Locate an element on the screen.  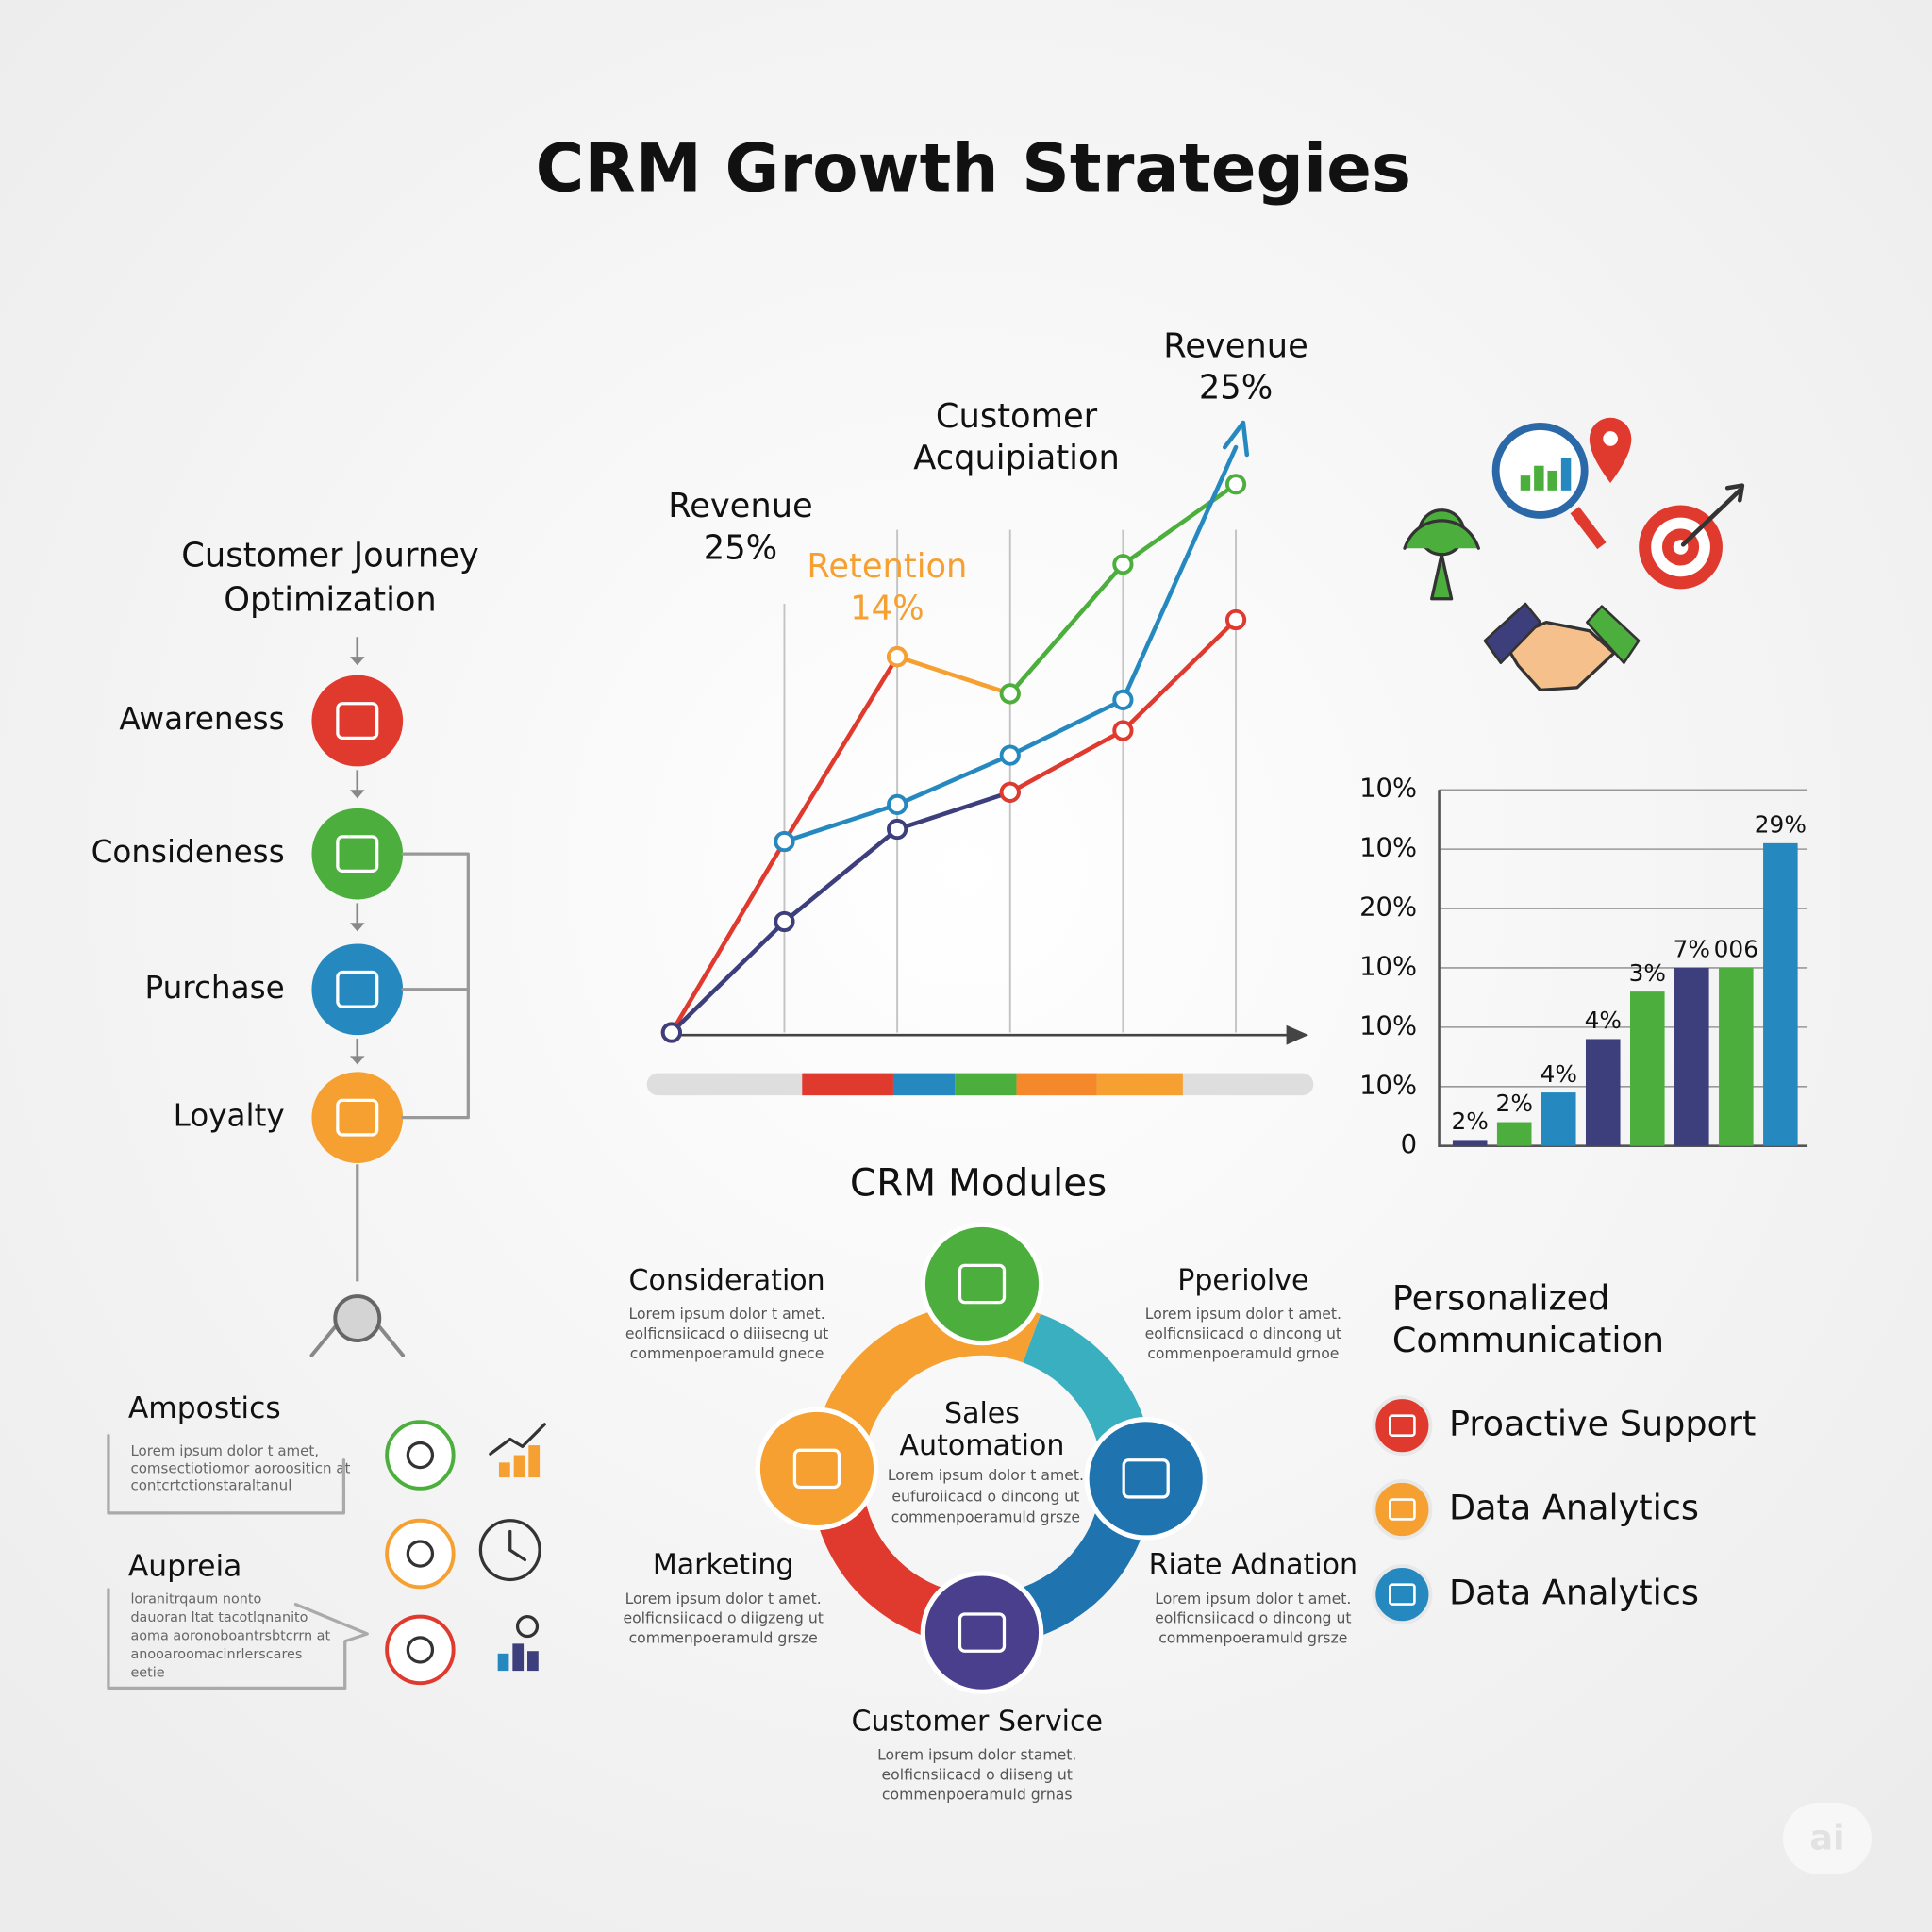
note-text: dauoran ltat tacotlqnanito is located at coordinates (219, 1618).